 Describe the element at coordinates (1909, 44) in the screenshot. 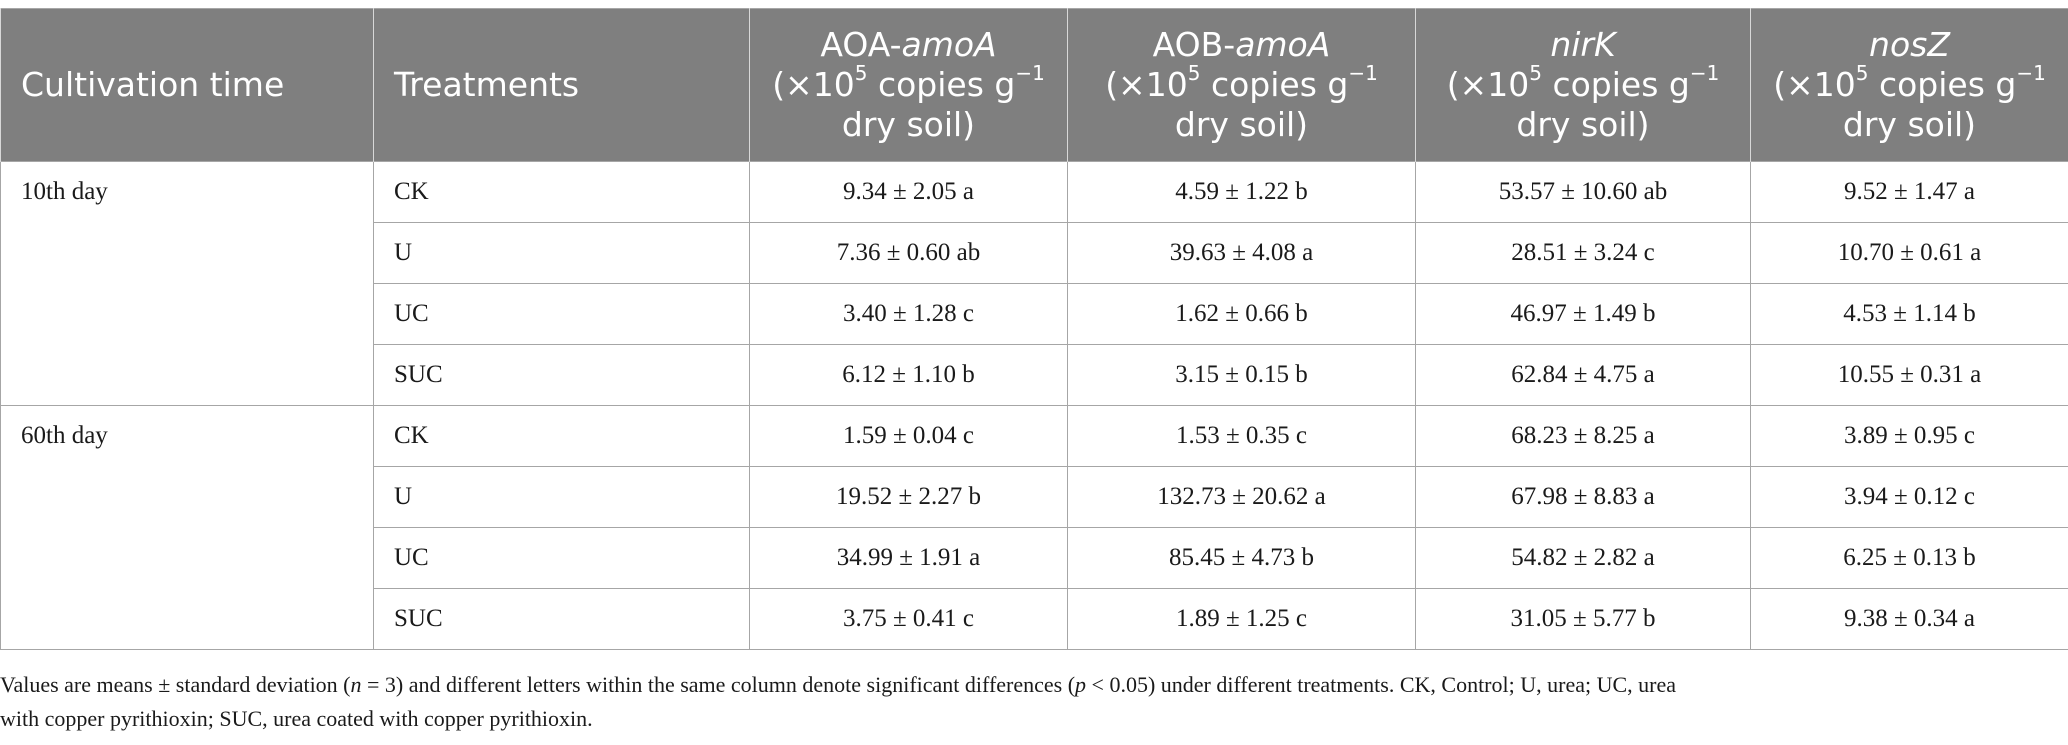

I see `header-nosz-gene: nosZ` at that location.